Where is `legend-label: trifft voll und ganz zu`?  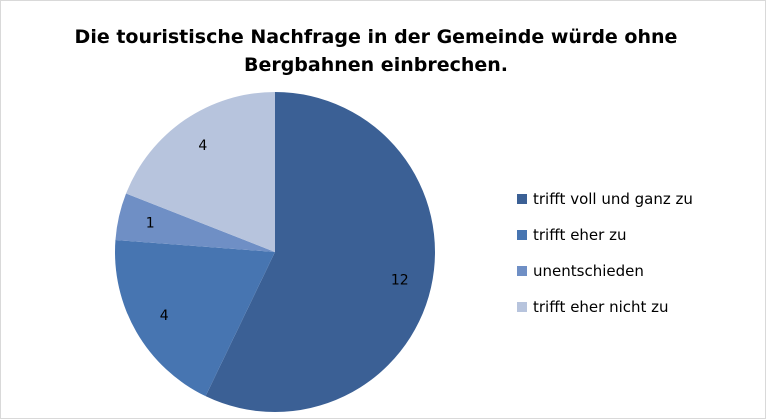 legend-label: trifft voll und ganz zu is located at coordinates (613, 199).